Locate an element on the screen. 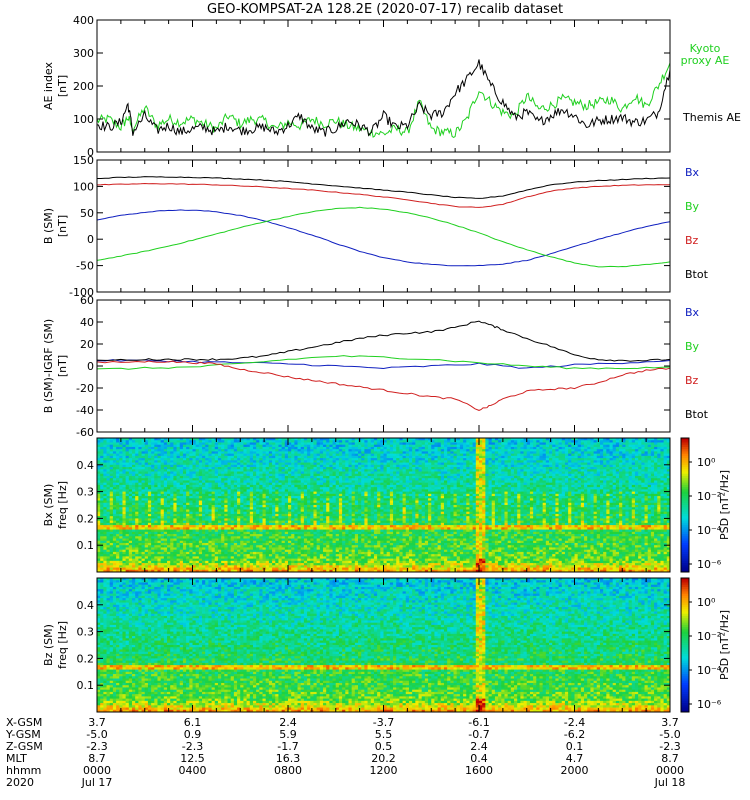 Image resolution: width=750 pixels, height=800 pixels. legend-entry: Bx is located at coordinates (692, 172).